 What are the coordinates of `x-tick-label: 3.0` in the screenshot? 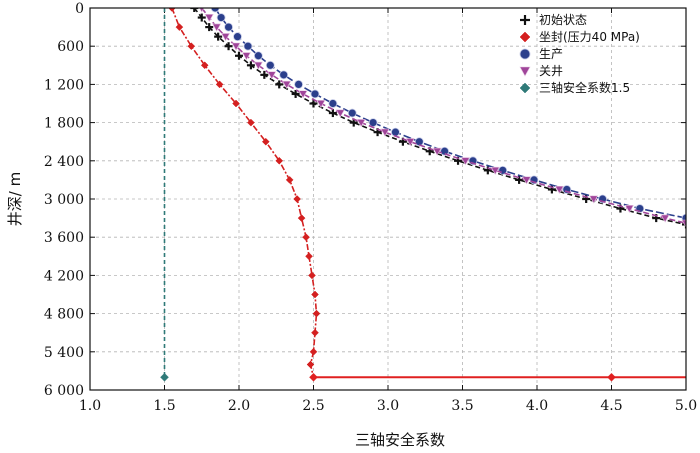 It's located at (388, 406).